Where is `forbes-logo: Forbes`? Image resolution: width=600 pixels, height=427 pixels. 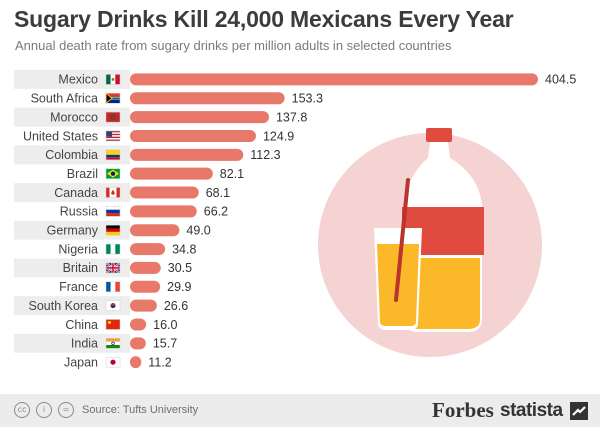
forbes-logo: Forbes is located at coordinates (463, 410).